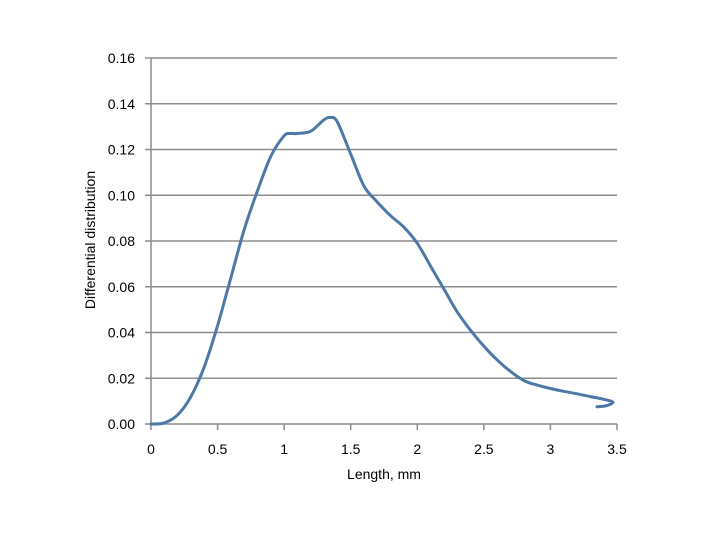 The height and width of the screenshot is (540, 720). What do you see at coordinates (484, 449) in the screenshot?
I see `x-tick-label: 2.5` at bounding box center [484, 449].